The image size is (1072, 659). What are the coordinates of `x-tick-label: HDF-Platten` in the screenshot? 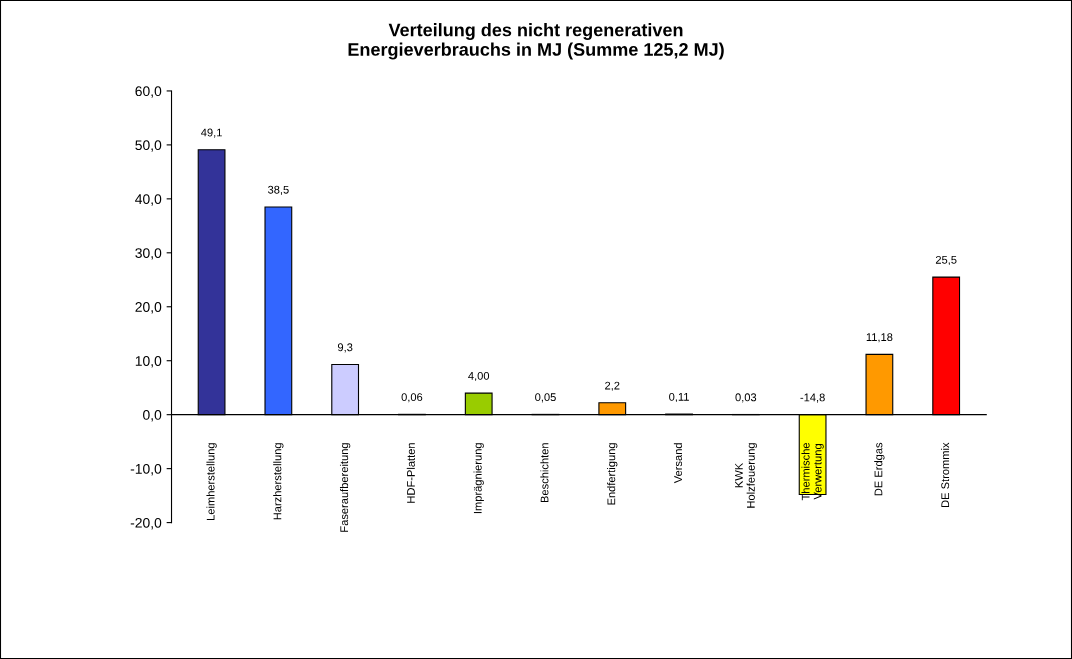 It's located at (410, 473).